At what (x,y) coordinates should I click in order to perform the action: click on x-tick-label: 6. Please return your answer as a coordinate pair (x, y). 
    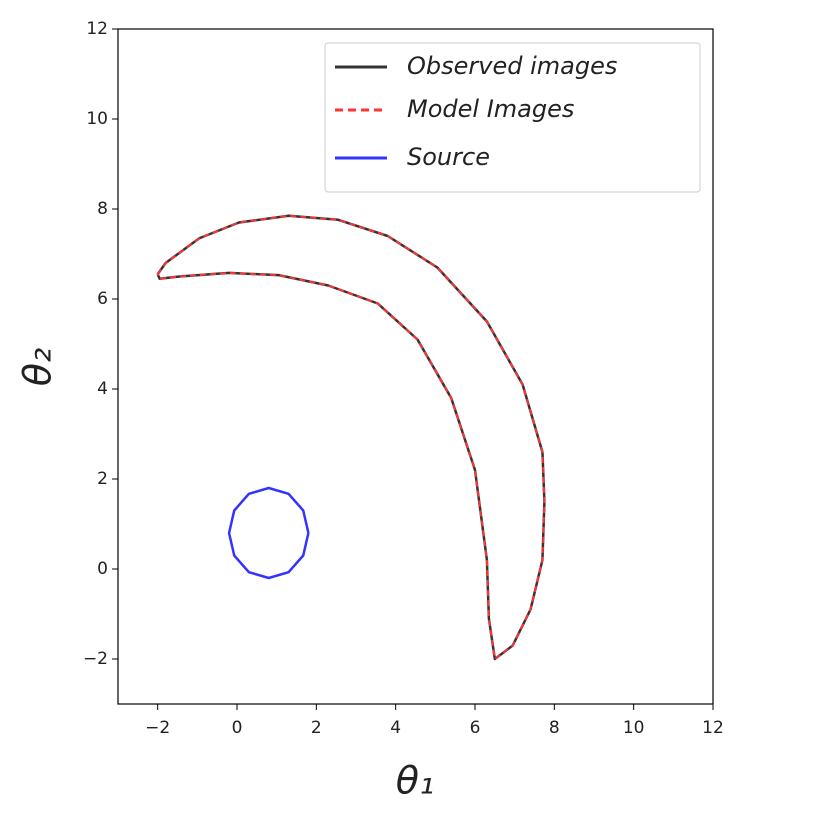
    Looking at the image, I should click on (475, 728).